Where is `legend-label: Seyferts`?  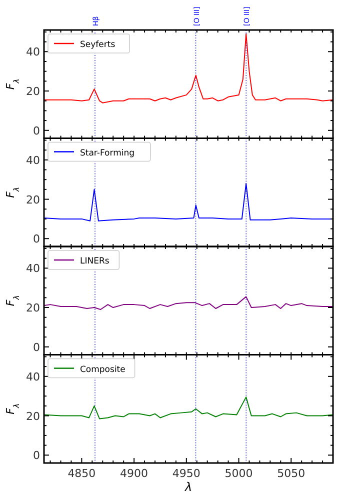
legend-label: Seyferts is located at coordinates (98, 45).